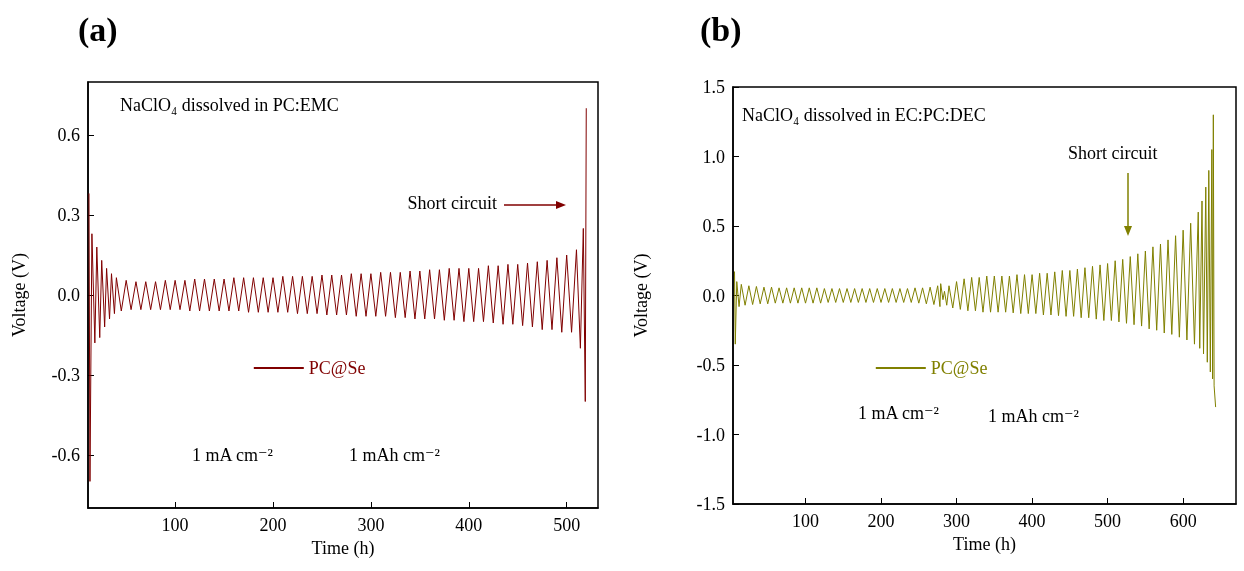 Image resolution: width=1244 pixels, height=571 pixels. I want to click on y-tick-label: 0.6, so click(68, 135).